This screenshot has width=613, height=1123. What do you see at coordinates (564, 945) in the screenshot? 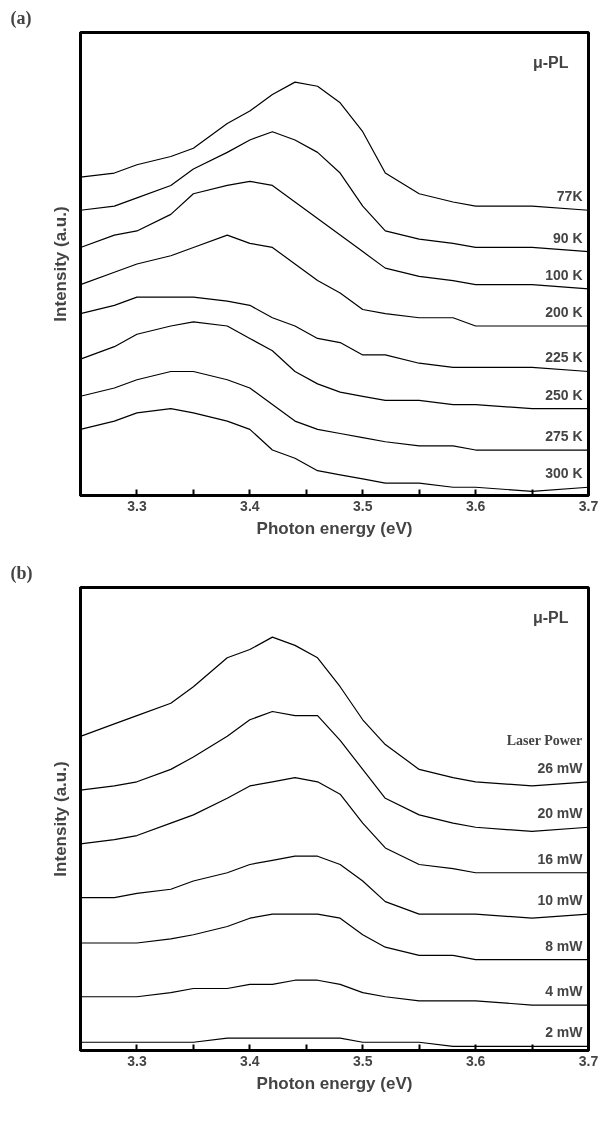
I see `series-label: 8 mW` at bounding box center [564, 945].